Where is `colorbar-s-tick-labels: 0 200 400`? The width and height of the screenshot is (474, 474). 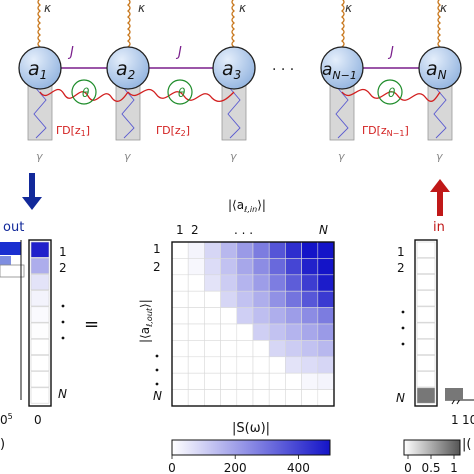
colorbar-s-tick-labels: 0 200 400 is located at coordinates (239, 467).